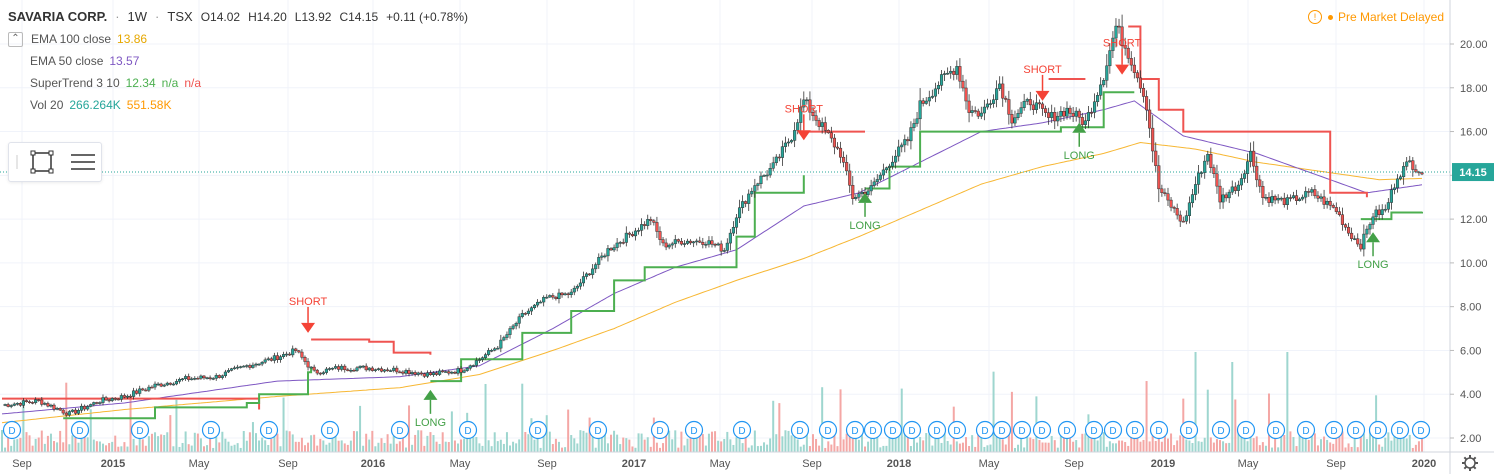 The height and width of the screenshot is (474, 1494). I want to click on y-tick-label: 20.00, so click(1474, 45).